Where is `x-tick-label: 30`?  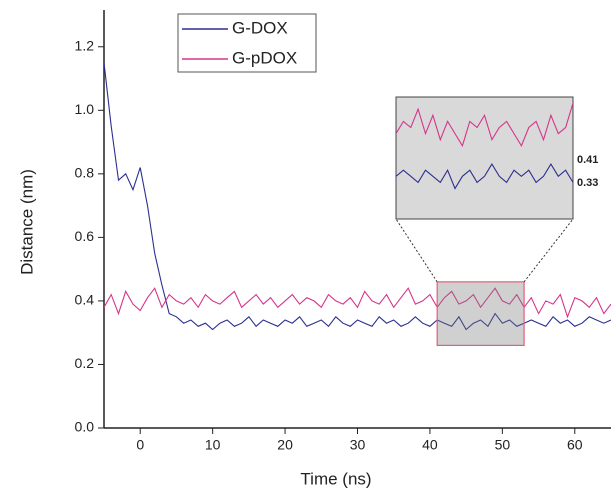 x-tick-label: 30 is located at coordinates (358, 445).